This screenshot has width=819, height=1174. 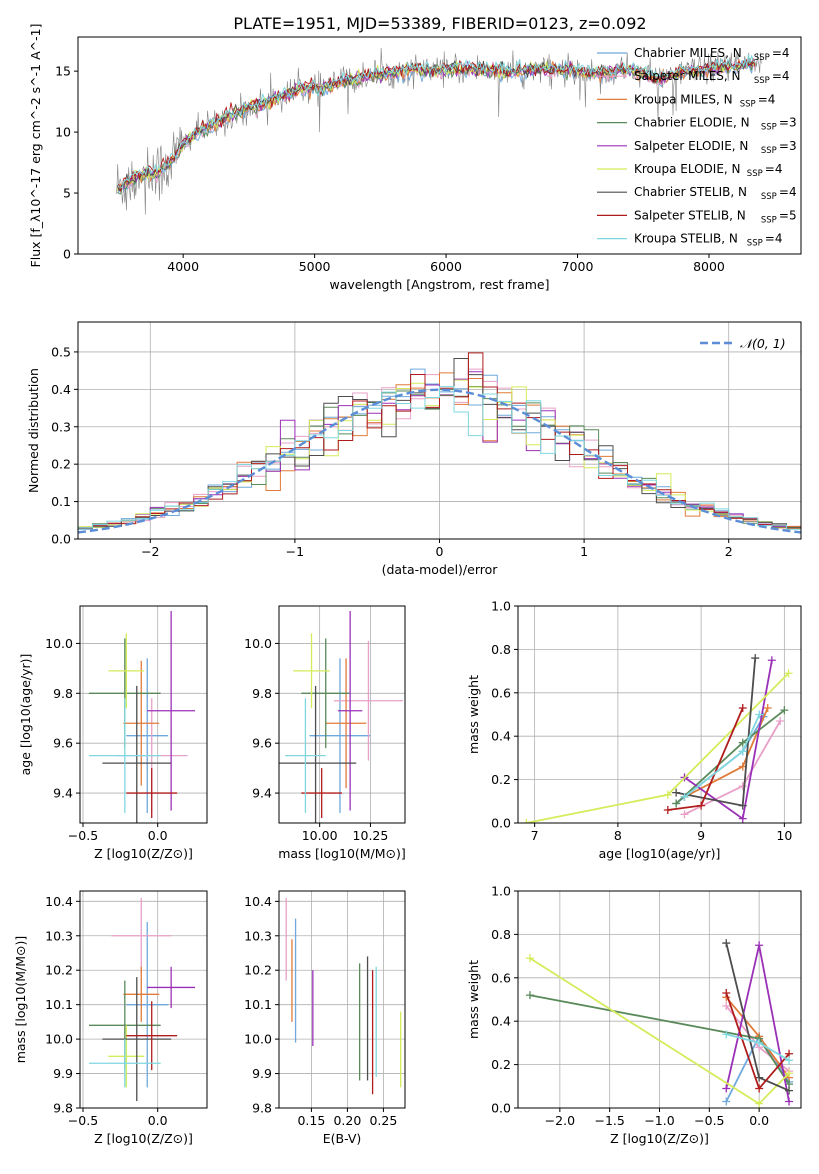 What do you see at coordinates (784, 835) in the screenshot?
I see `x-tick-label: 10` at bounding box center [784, 835].